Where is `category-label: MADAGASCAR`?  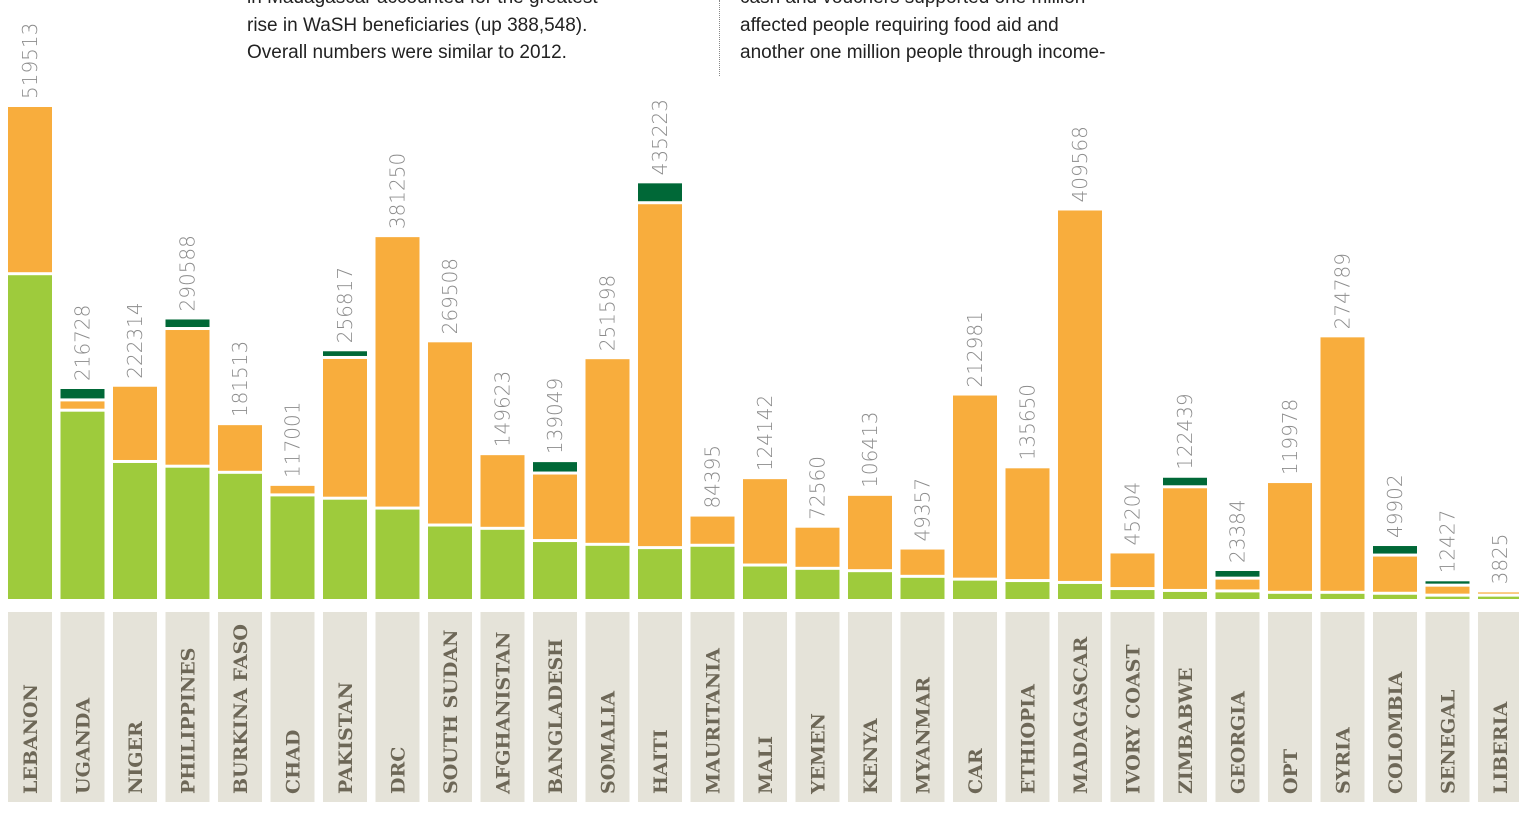
category-label: MADAGASCAR is located at coordinates (1081, 715).